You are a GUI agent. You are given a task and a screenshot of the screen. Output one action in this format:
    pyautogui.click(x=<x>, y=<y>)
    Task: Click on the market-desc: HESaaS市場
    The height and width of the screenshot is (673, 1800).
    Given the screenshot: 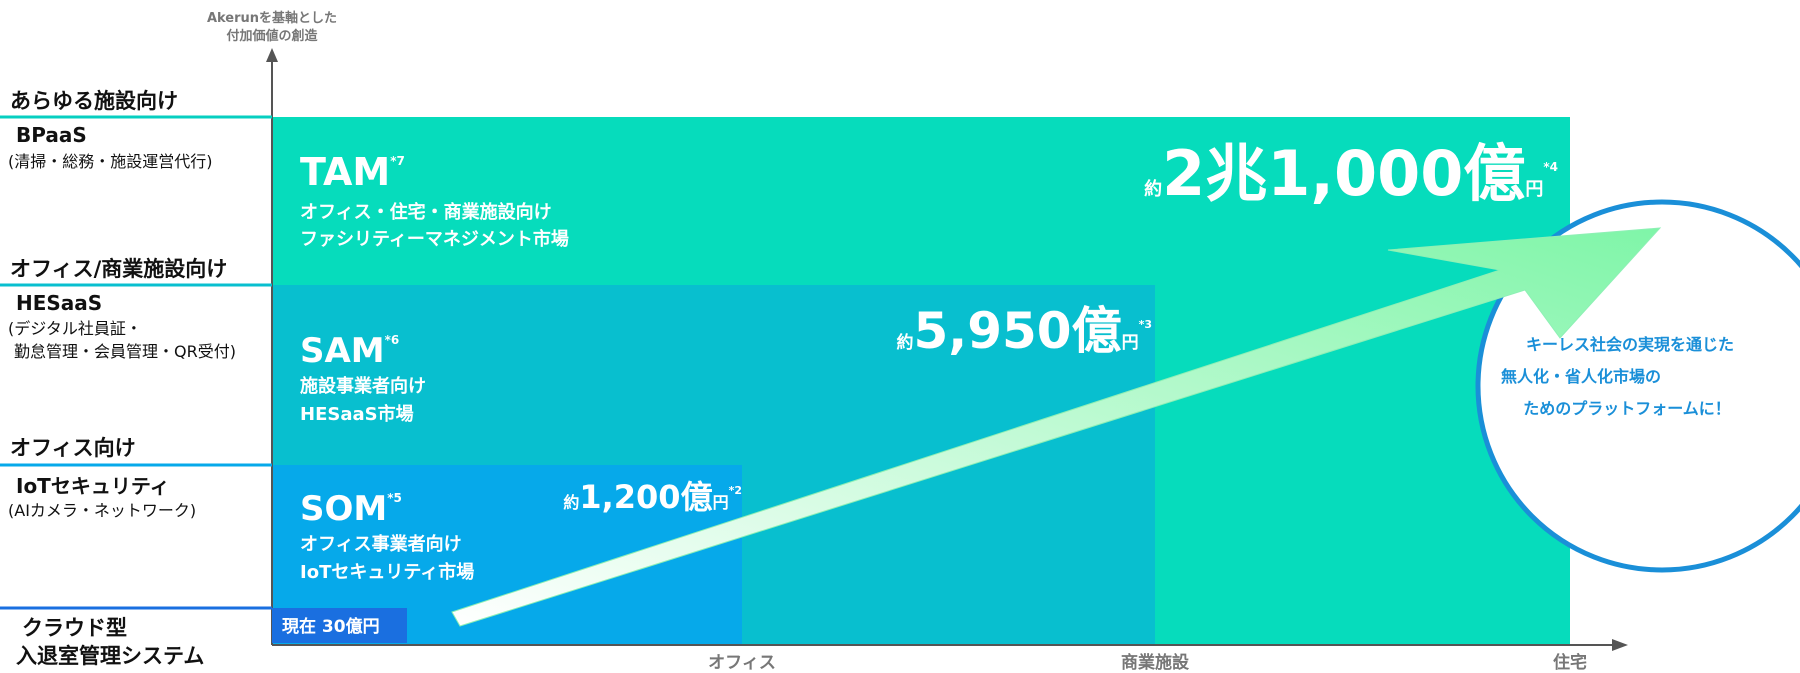 What is the action you would take?
    pyautogui.click(x=357, y=414)
    